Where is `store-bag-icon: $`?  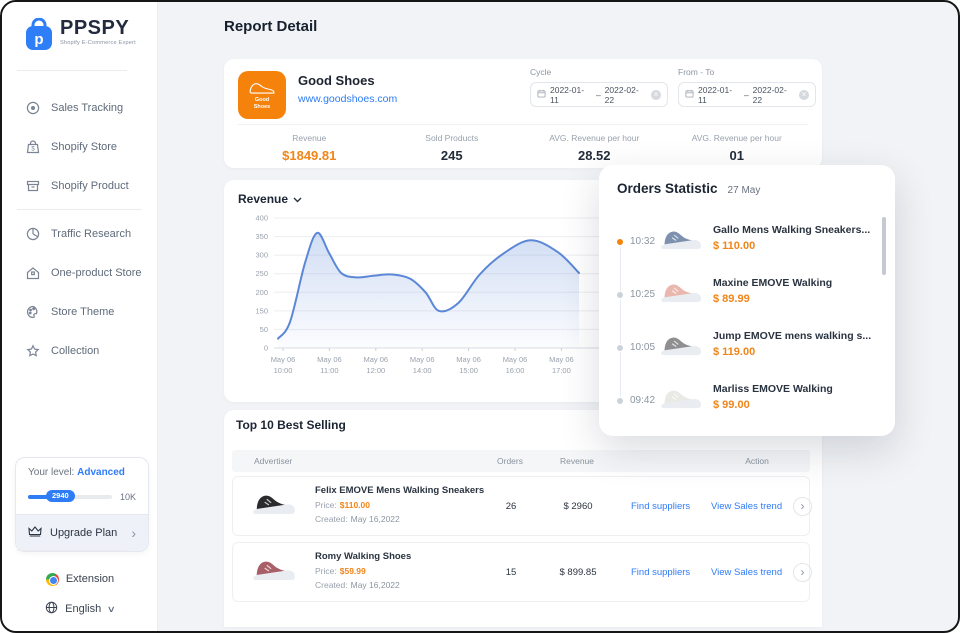 store-bag-icon: $ is located at coordinates (33, 147).